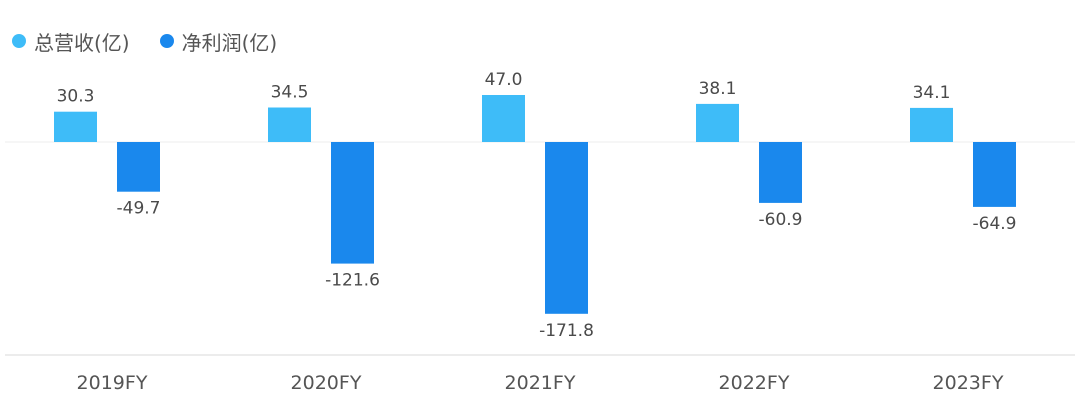 This screenshot has height=417, width=1080. Describe the element at coordinates (229, 42) in the screenshot. I see `legend-label-net-profit: 净利润(亿)` at that location.